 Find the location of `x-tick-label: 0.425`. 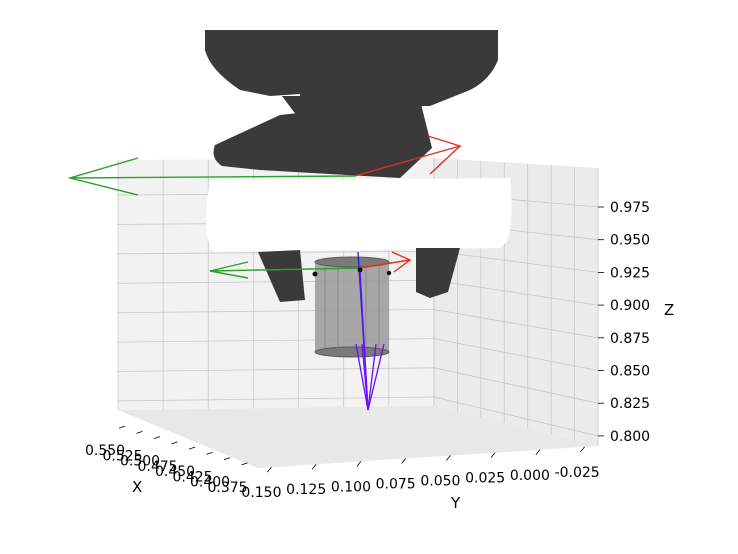

x-tick-label: 0.425 is located at coordinates (193, 477).